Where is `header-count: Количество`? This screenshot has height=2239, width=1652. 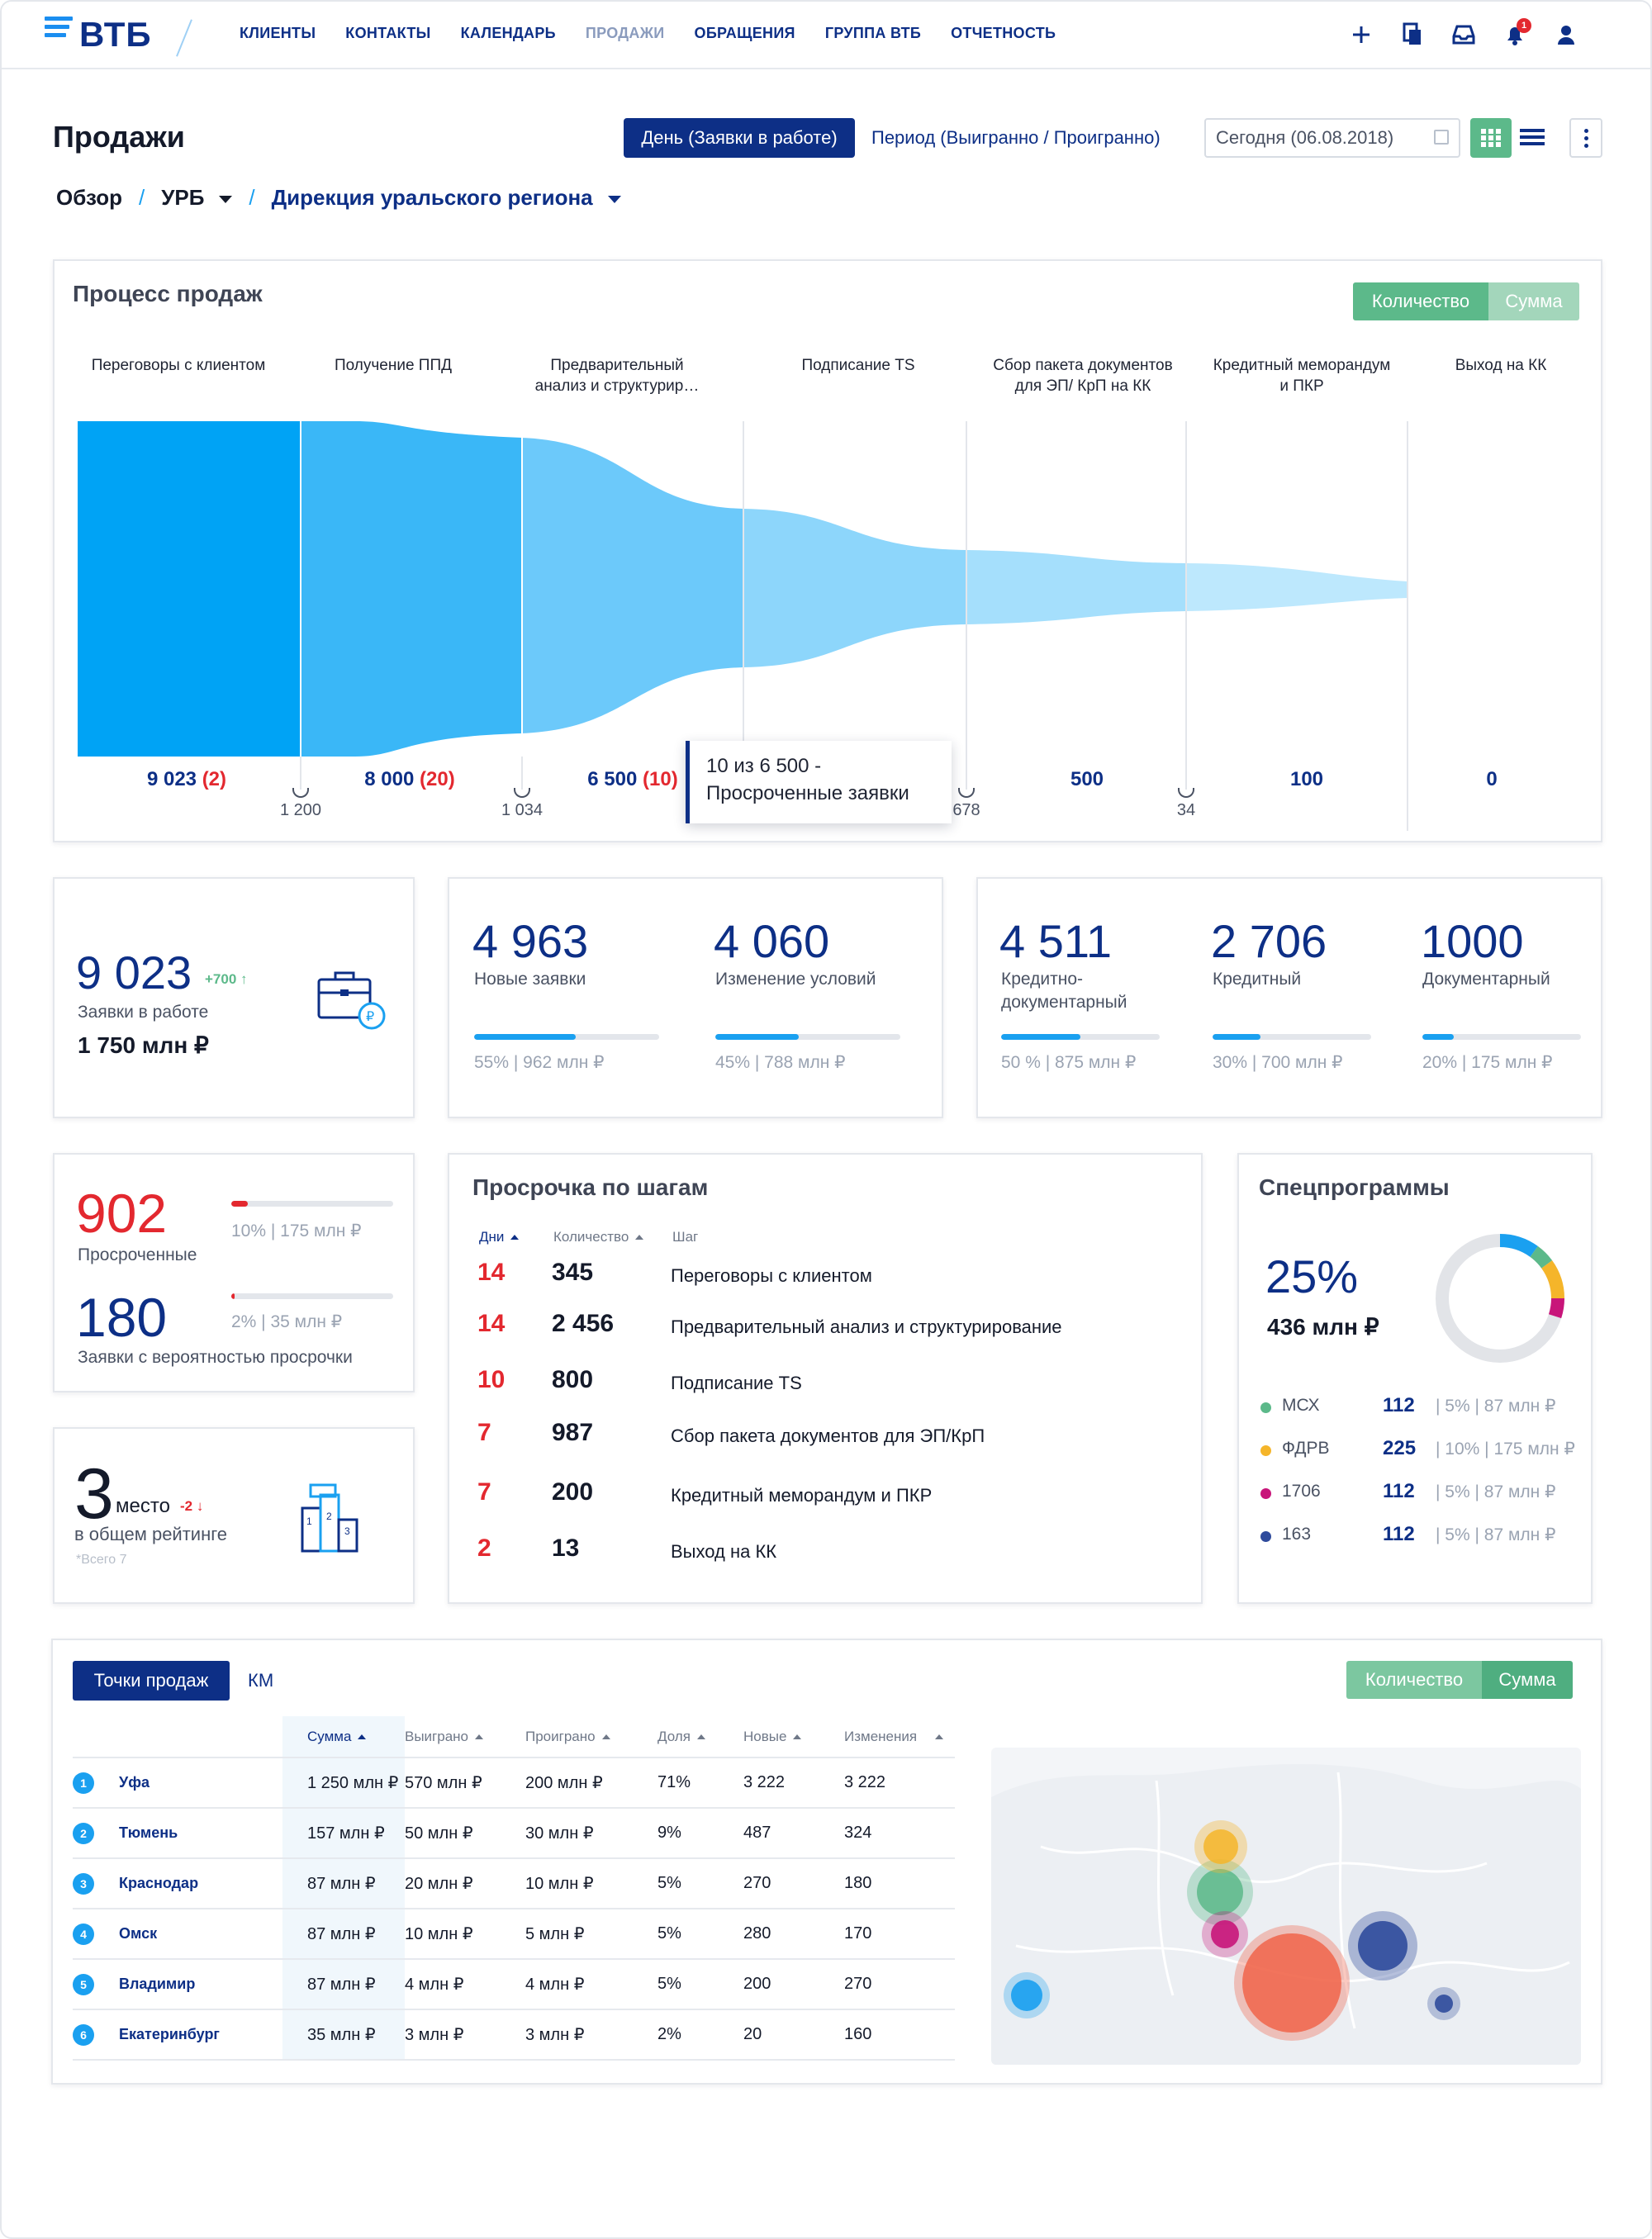
header-count: Количество is located at coordinates (598, 1237).